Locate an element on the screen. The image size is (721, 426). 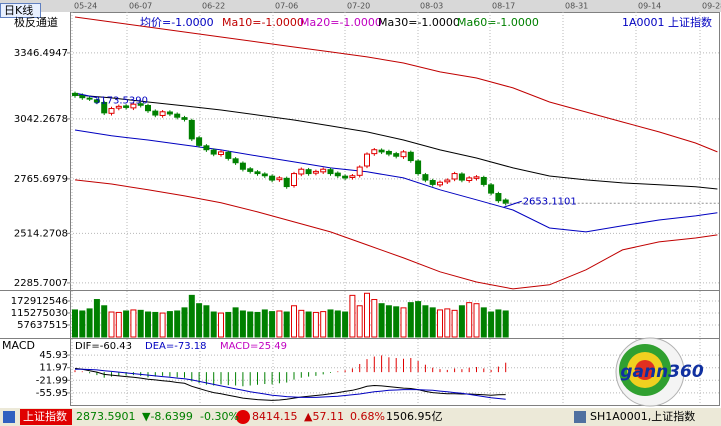
macd-value: MACD=25.49 is located at coordinates (253, 346).